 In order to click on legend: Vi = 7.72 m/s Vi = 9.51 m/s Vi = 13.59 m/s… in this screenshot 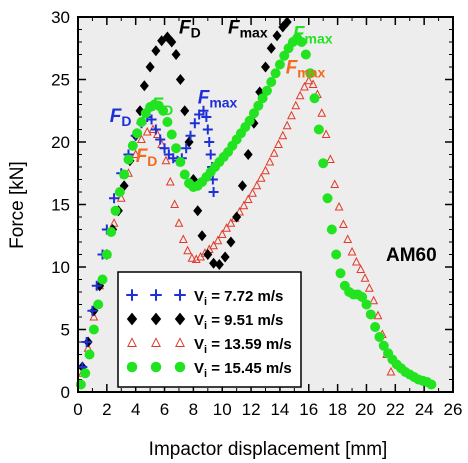, I will do `click(209, 329)`.